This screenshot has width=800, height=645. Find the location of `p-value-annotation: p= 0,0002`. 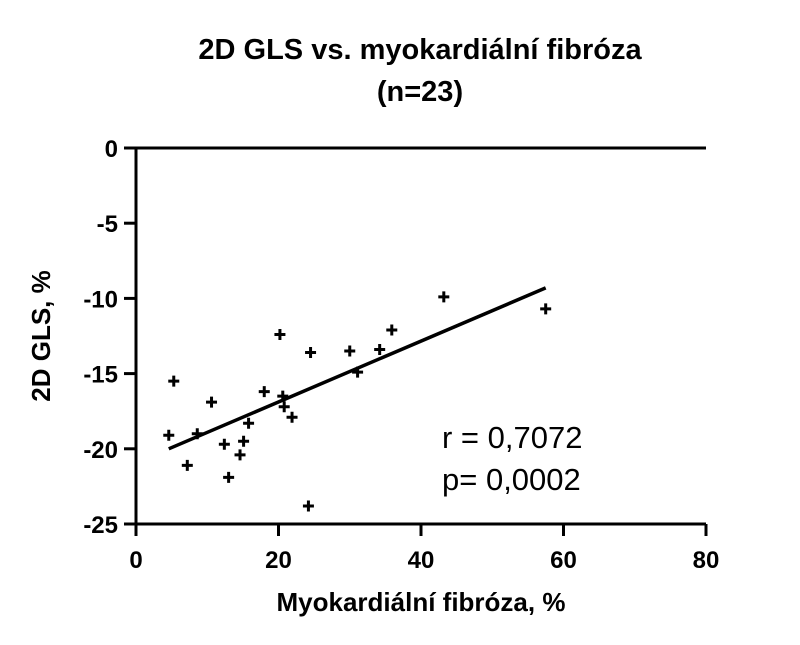

p-value-annotation: p= 0,0002 is located at coordinates (511, 479).